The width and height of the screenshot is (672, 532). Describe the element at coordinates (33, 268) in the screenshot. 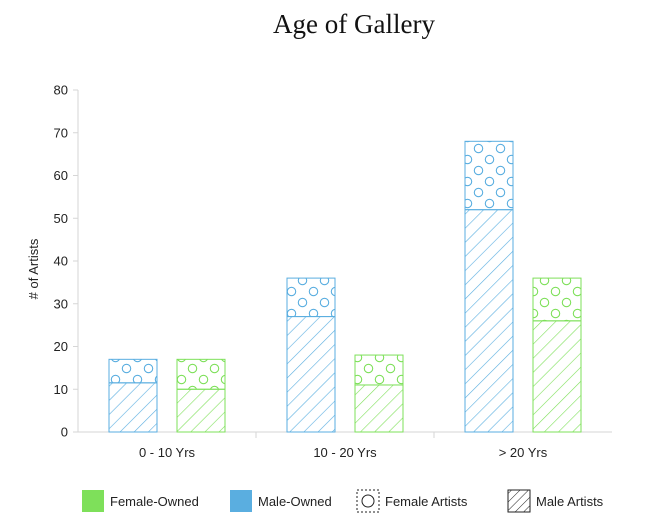

I see `y-axis-label: # of Artists` at that location.